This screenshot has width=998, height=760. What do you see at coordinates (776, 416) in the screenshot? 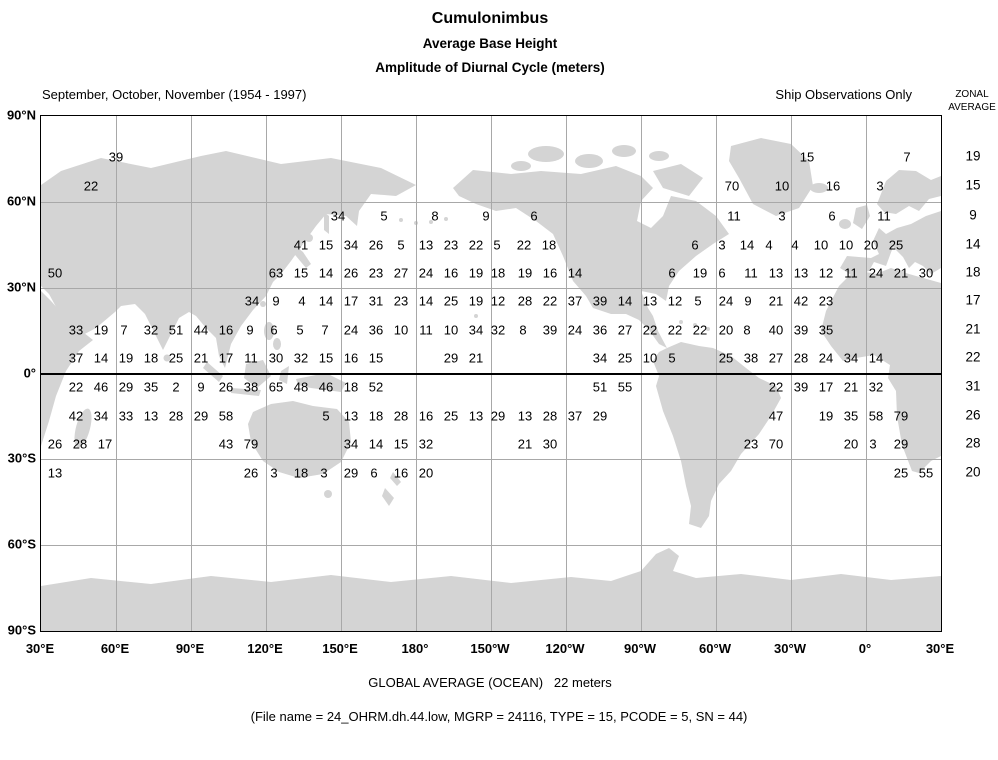
I see `data-value: 47` at bounding box center [776, 416].